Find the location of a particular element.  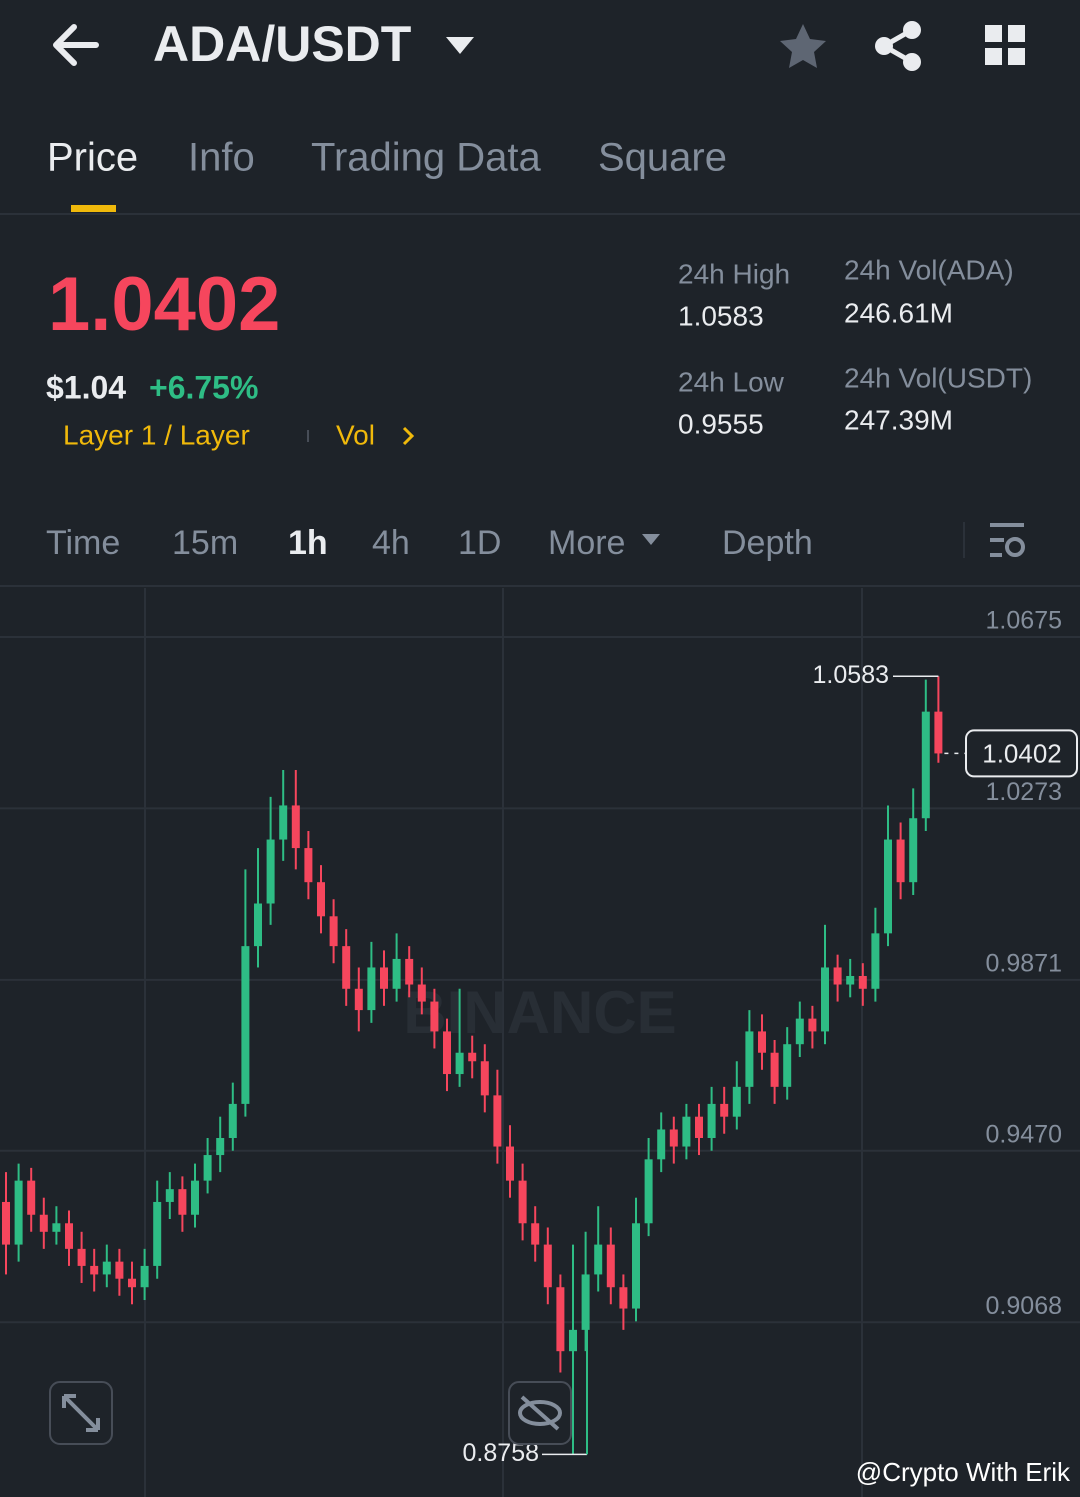

stat-label: 24h Low is located at coordinates (731, 381).